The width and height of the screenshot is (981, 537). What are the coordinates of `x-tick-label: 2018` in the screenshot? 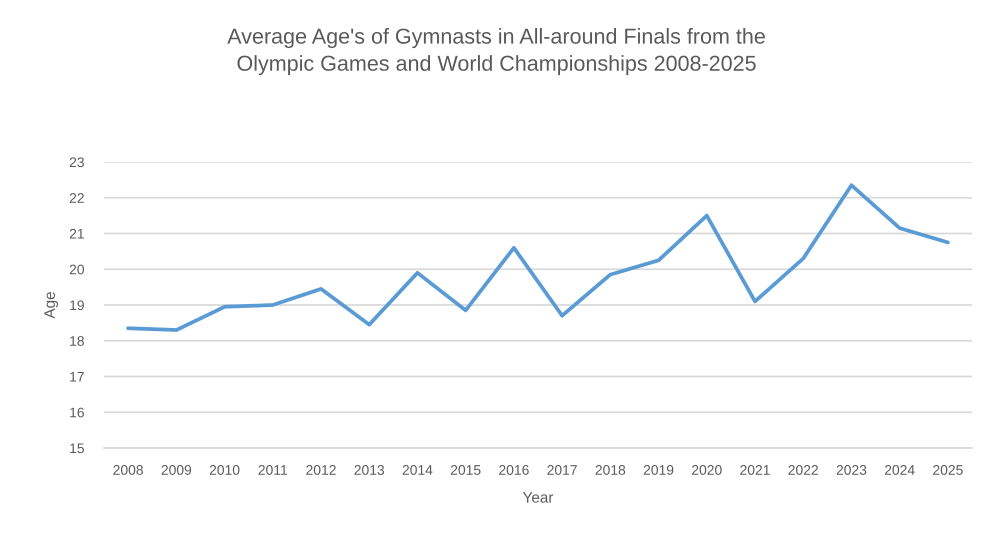 It's located at (611, 470).